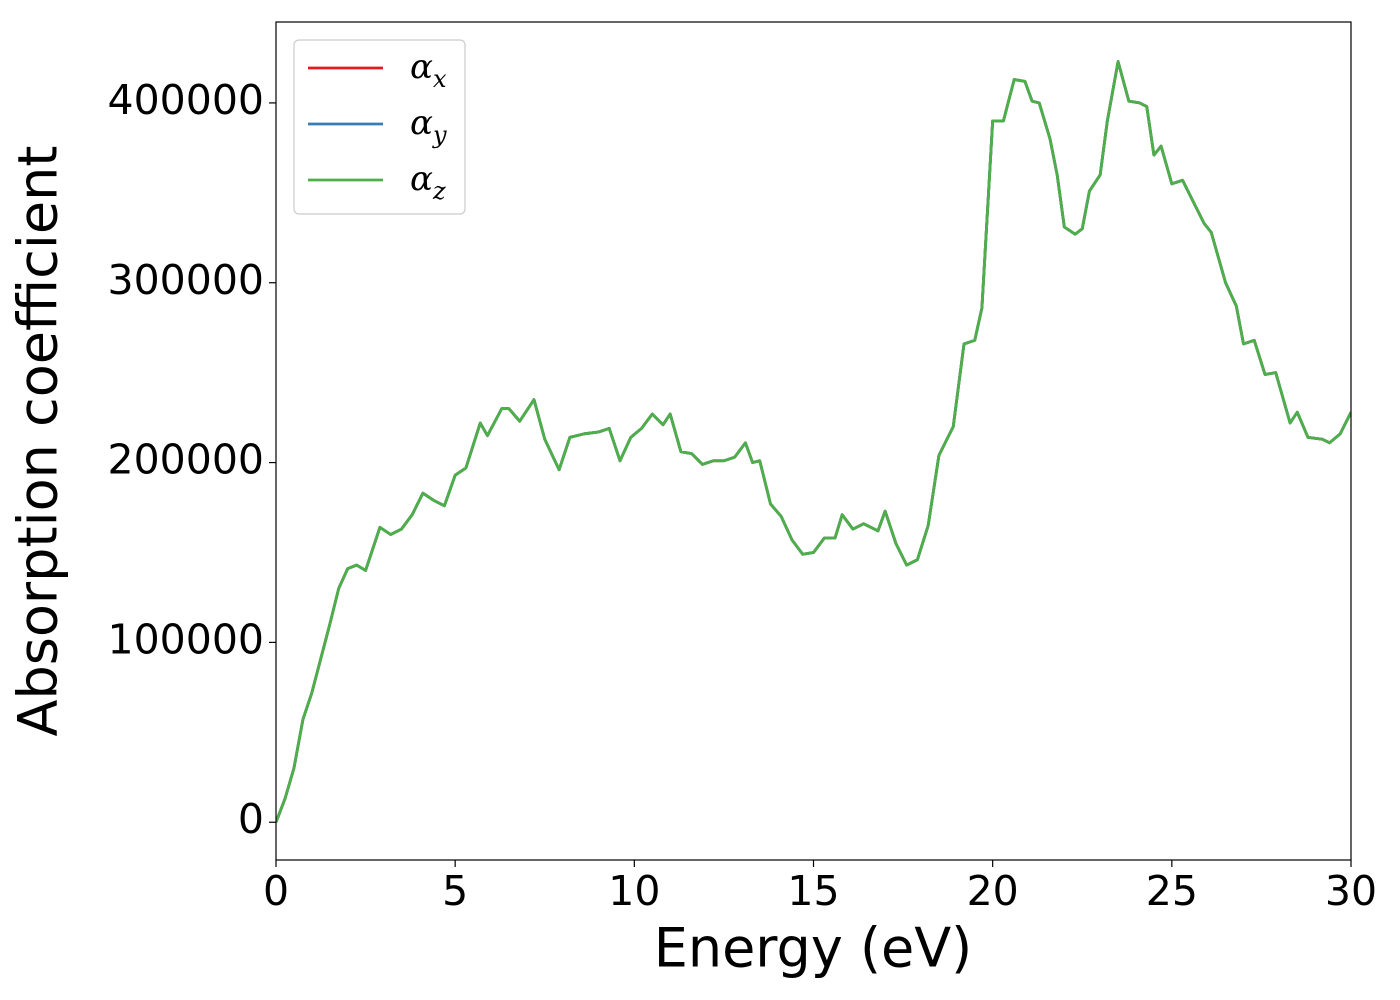 The image size is (1400, 1000). I want to click on legend: αx αy αz, so click(379, 127).